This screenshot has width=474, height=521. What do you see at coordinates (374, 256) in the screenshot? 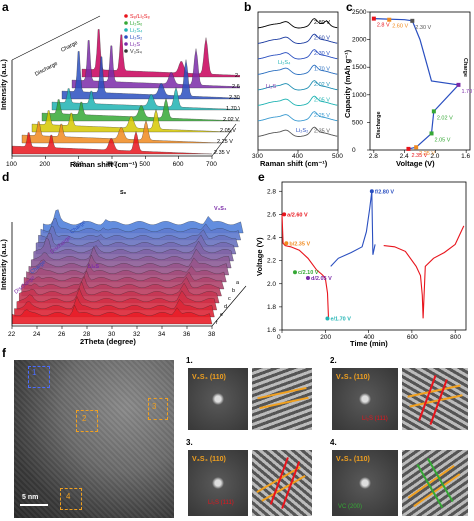
I see `e-frame` at bounding box center [374, 256].